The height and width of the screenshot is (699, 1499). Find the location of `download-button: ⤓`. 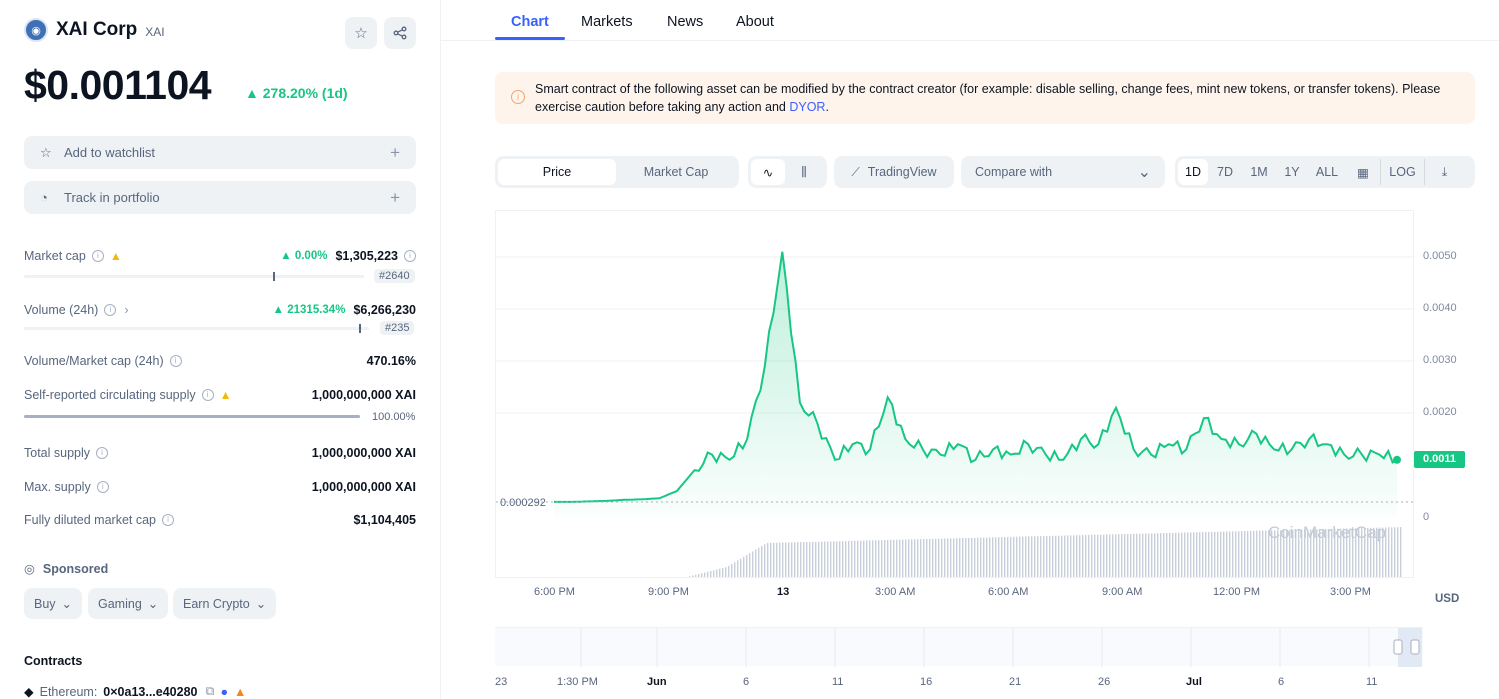

download-button: ⤓ is located at coordinates (1444, 172).